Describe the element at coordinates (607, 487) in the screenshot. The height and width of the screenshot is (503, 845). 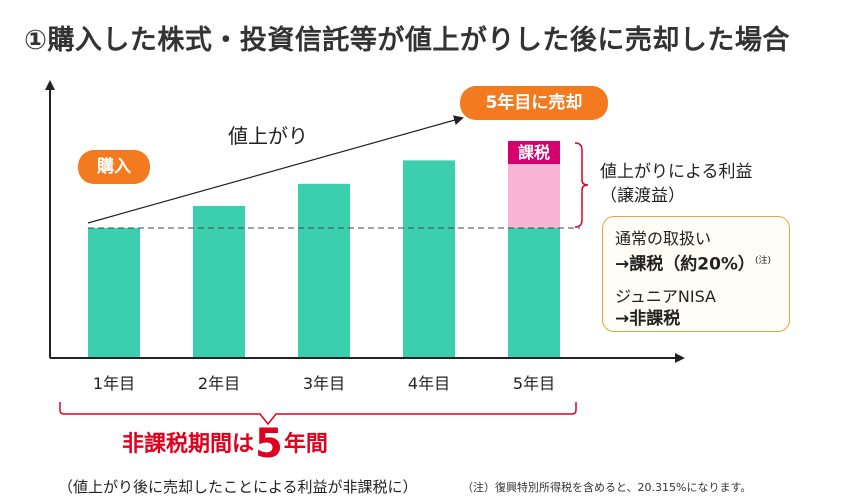
I see `footnote: （注）復興特別所得税を含めると、20.315%になります。` at that location.